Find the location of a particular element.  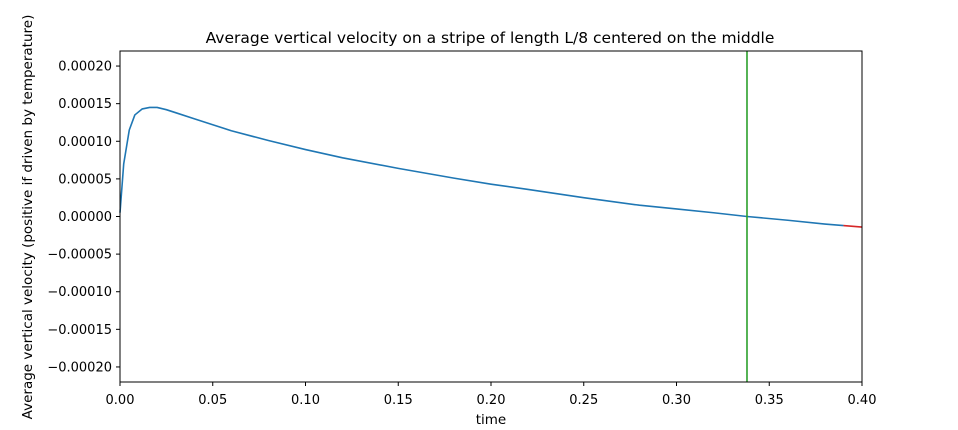

y-tick-label: −0.00020 is located at coordinates (79, 367).